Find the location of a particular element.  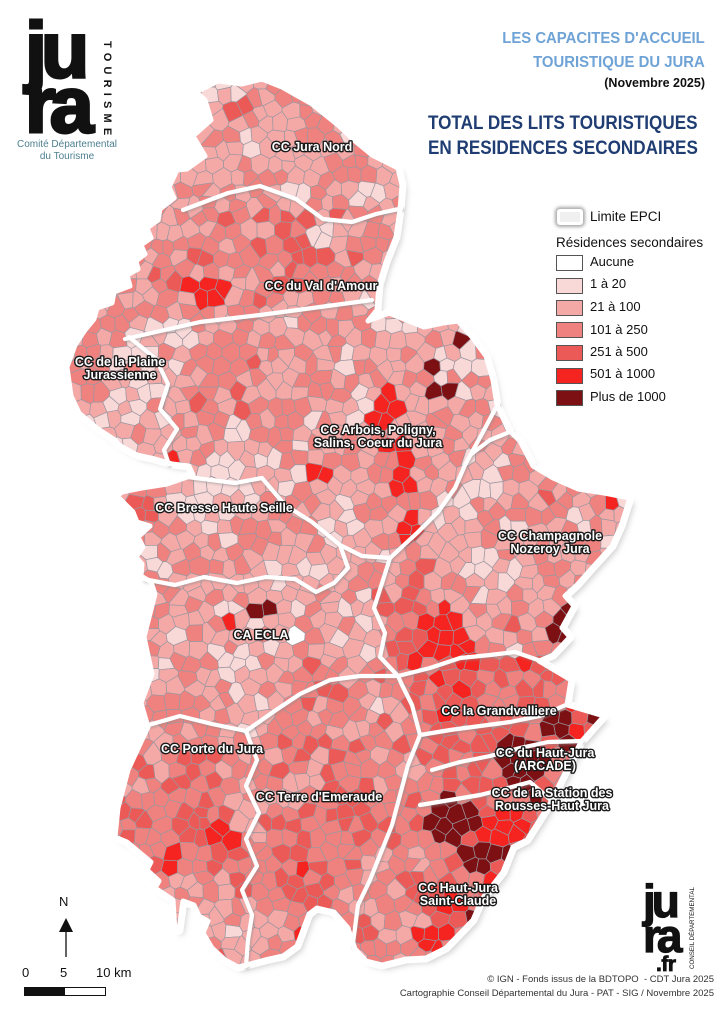

svg-text: CC Bresse Haute Seille is located at coordinates (224, 508).